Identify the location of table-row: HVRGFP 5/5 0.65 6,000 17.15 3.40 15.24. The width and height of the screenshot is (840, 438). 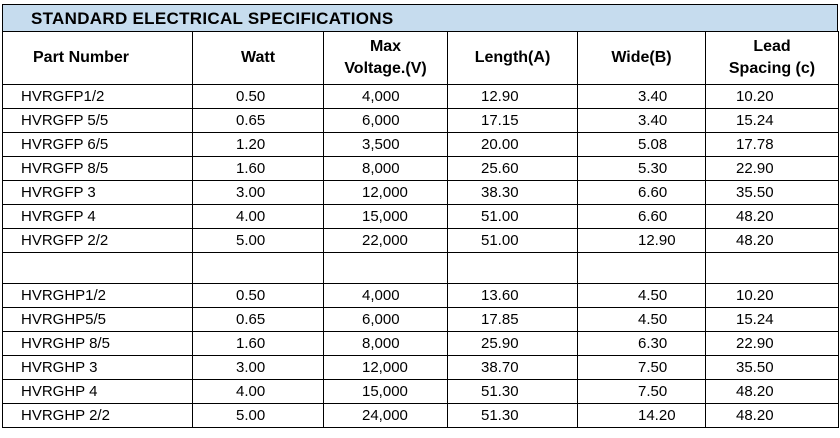
(420, 120).